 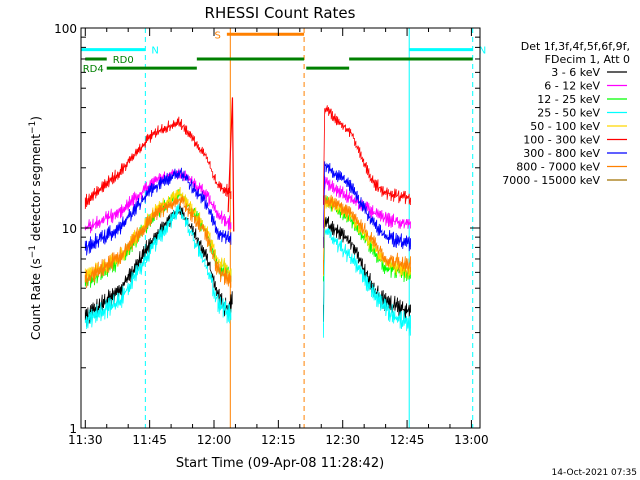 I want to click on legend-entry-5: 100 - 300 keV, so click(x=561, y=140).